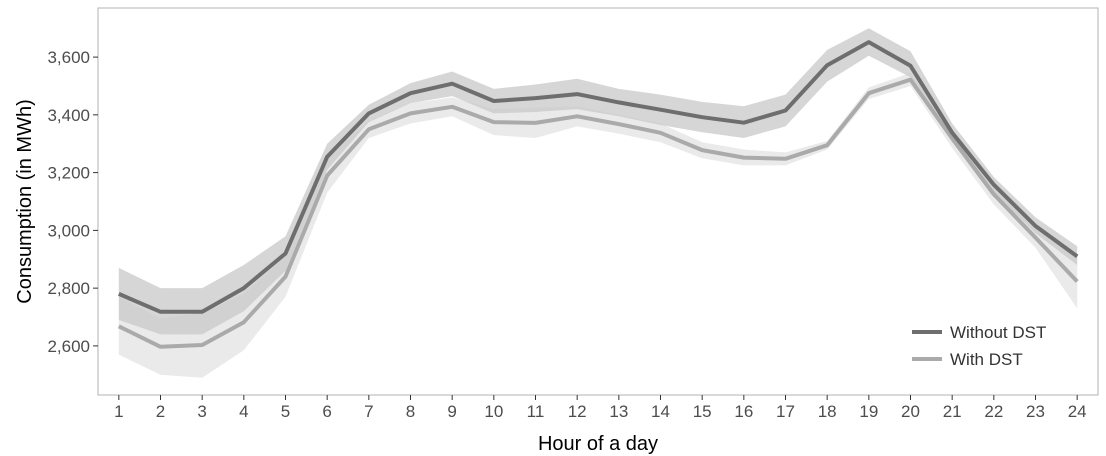 The height and width of the screenshot is (456, 1106). I want to click on y-axis-title: Consumption (in MWh), so click(25, 201).